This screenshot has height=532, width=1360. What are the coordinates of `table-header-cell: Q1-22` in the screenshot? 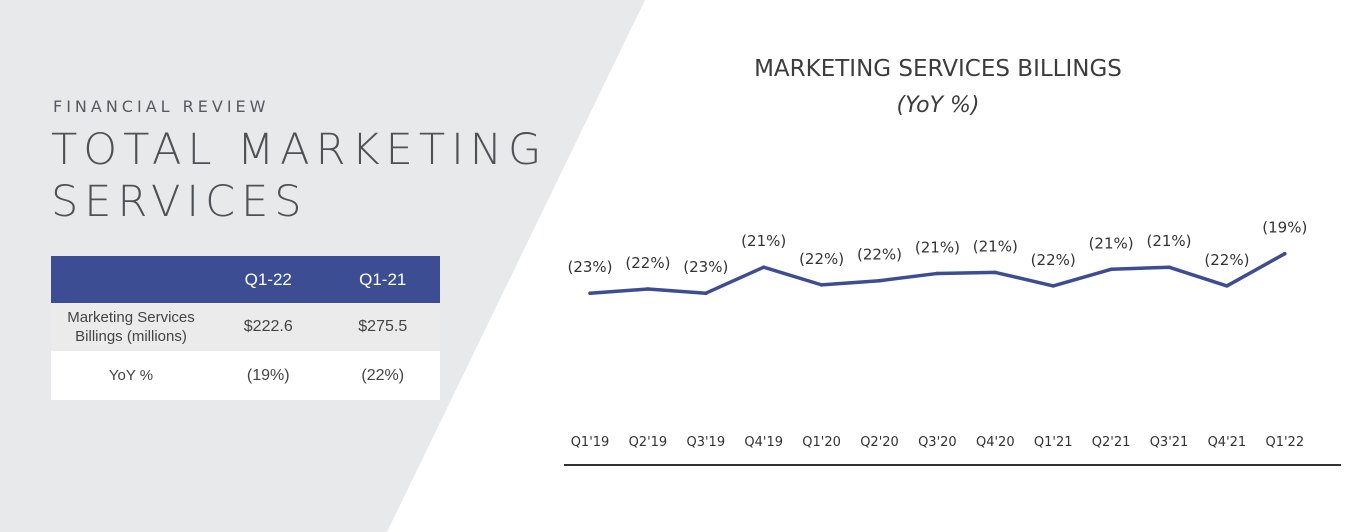 It's located at (268, 279).